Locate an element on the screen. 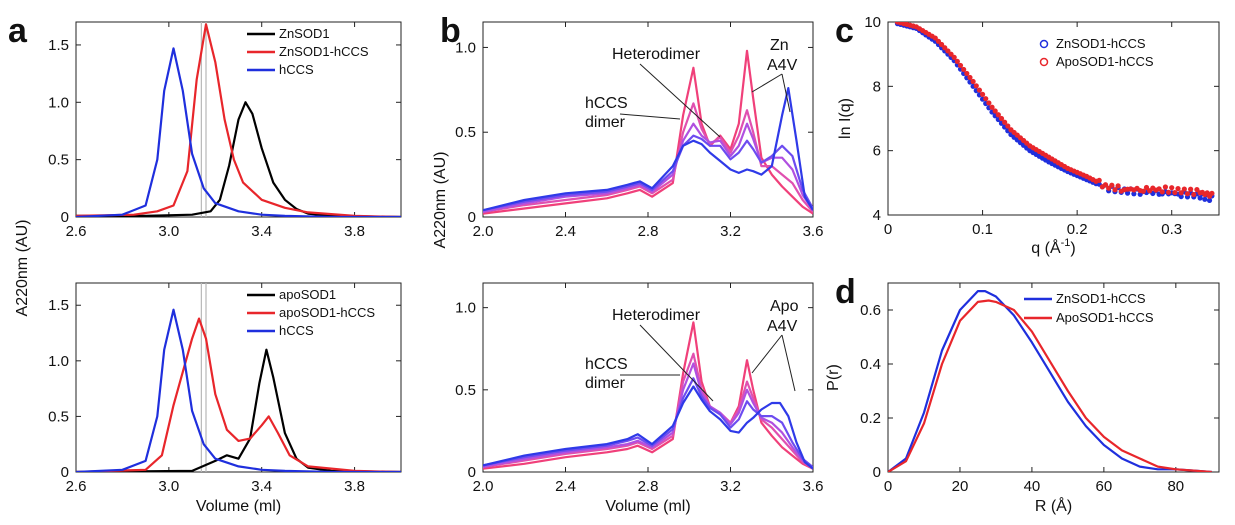 Image resolution: width=1235 pixels, height=525 pixels. x-axis-label-sup: -1 is located at coordinates (1066, 243).